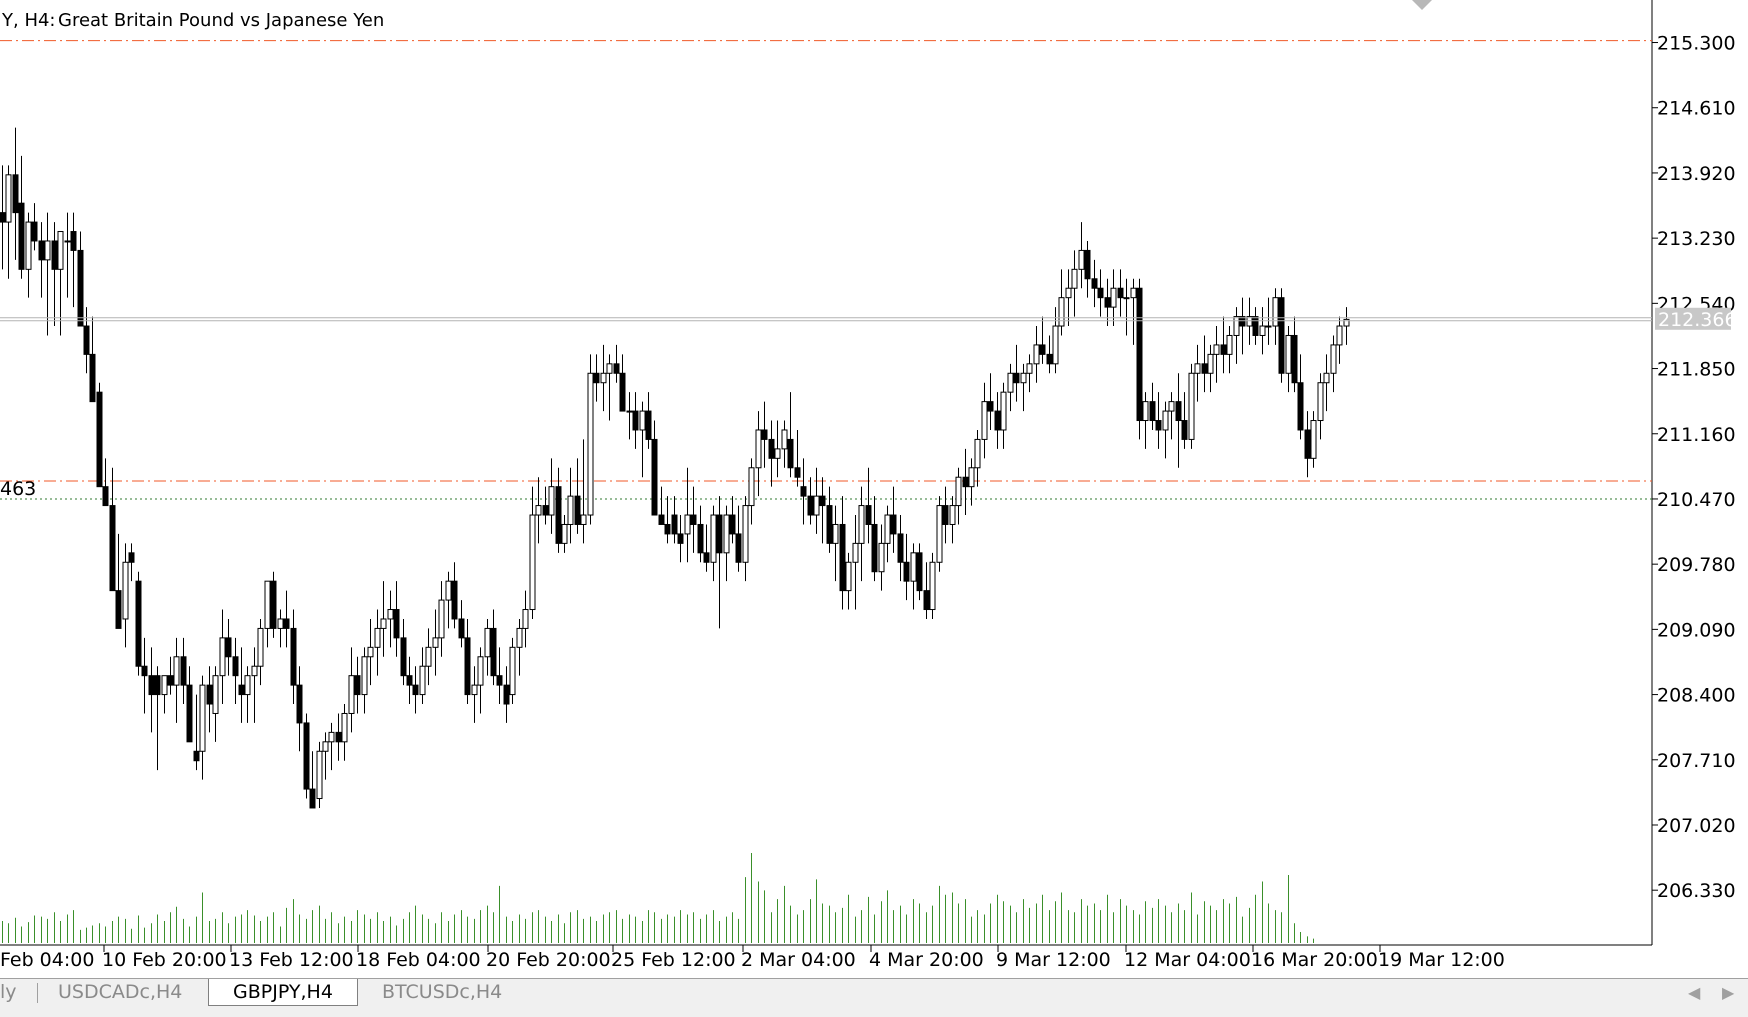  Describe the element at coordinates (673, 960) in the screenshot. I see `time-tick-label: 25 Feb 12:00` at that location.